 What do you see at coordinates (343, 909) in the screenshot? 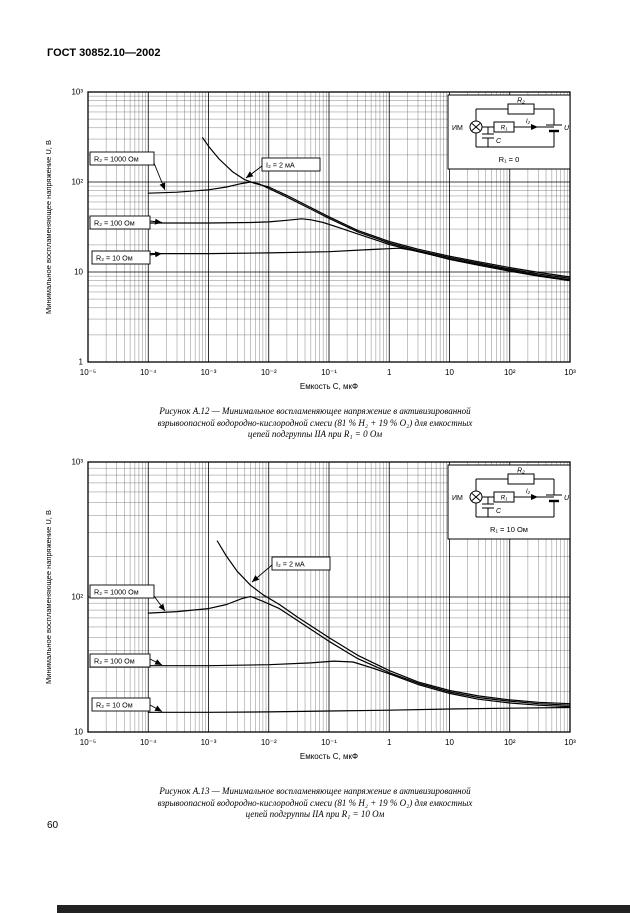
I see `scan-artifact-bar` at bounding box center [343, 909].